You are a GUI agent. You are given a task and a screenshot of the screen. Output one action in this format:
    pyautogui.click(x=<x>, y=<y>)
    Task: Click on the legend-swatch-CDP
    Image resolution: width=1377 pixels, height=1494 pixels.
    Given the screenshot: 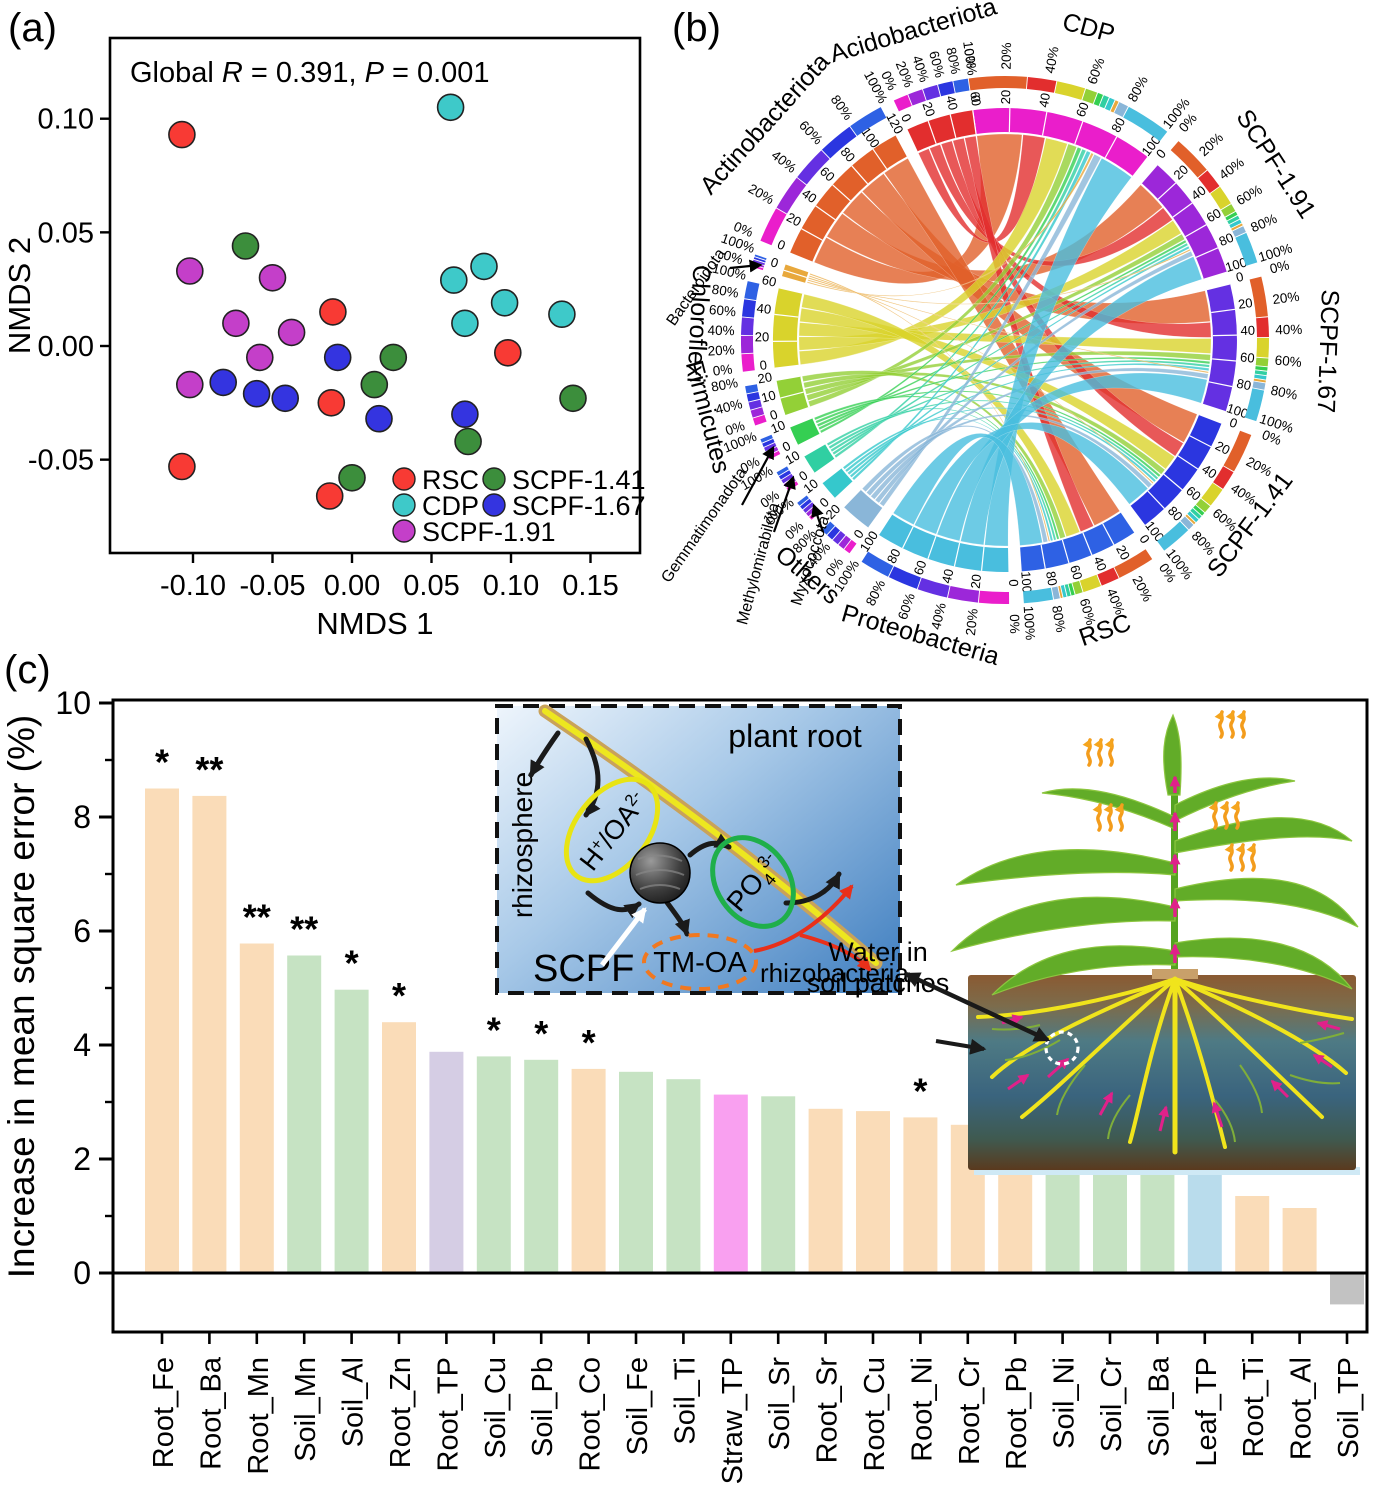 What is the action you would take?
    pyautogui.click(x=404, y=505)
    